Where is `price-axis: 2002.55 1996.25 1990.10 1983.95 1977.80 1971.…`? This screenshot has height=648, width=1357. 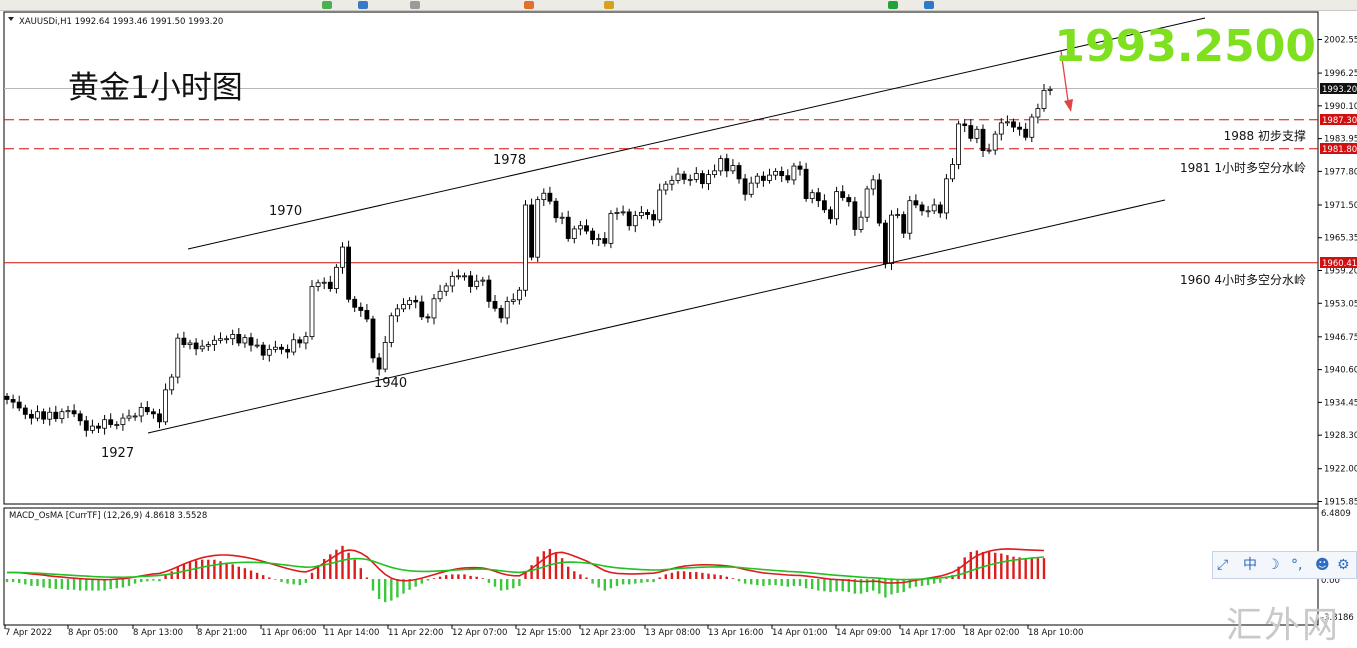 price-axis: 2002.55 1996.25 1990.10 1983.95 1977.80 1971.… is located at coordinates (1337, 272).